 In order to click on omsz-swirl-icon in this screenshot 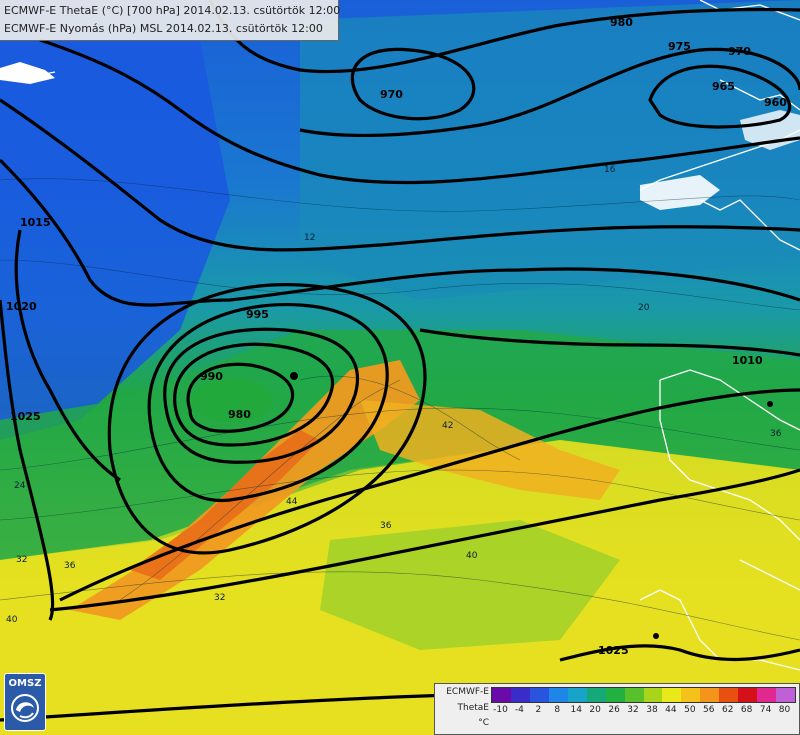, I will do `click(25, 708)`.